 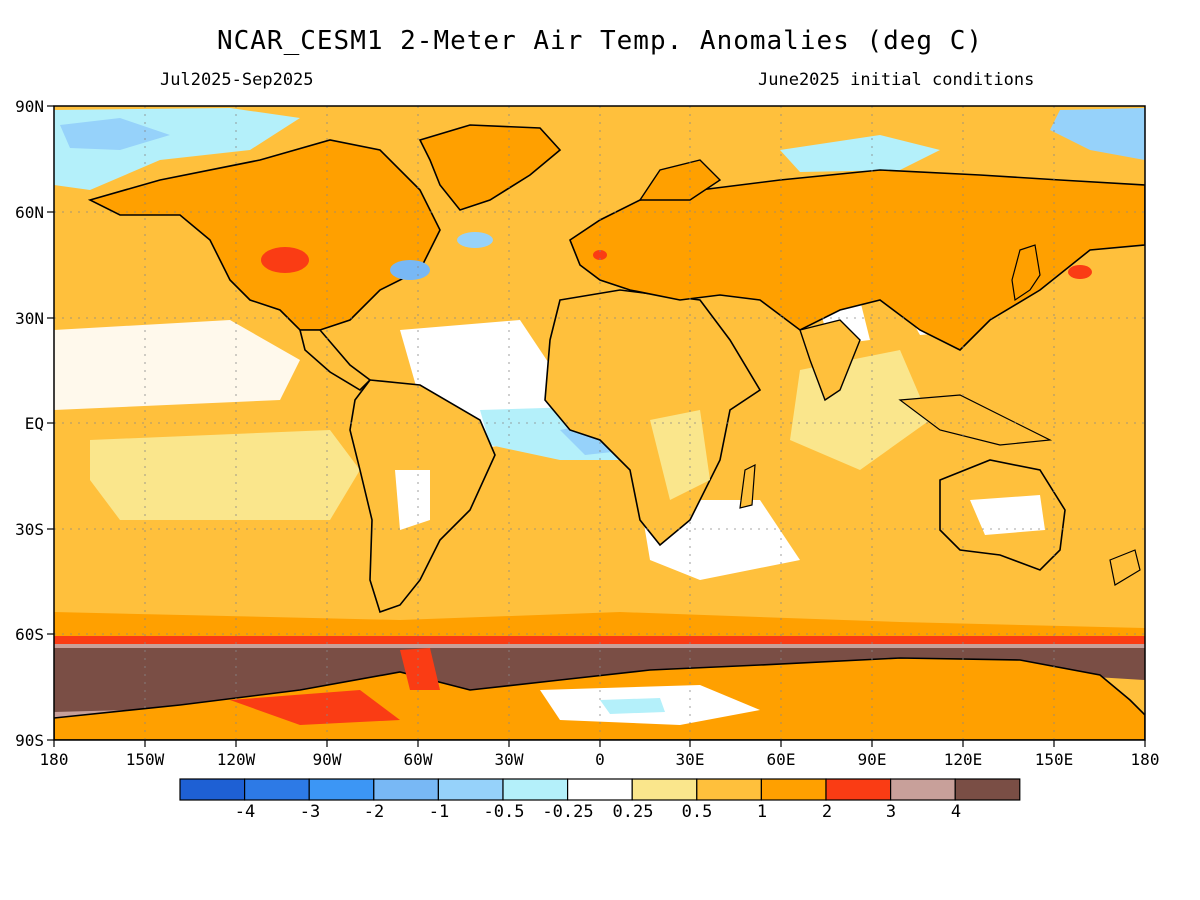 What do you see at coordinates (115, 134) in the screenshot?
I see `arctic-cold-patch` at bounding box center [115, 134].